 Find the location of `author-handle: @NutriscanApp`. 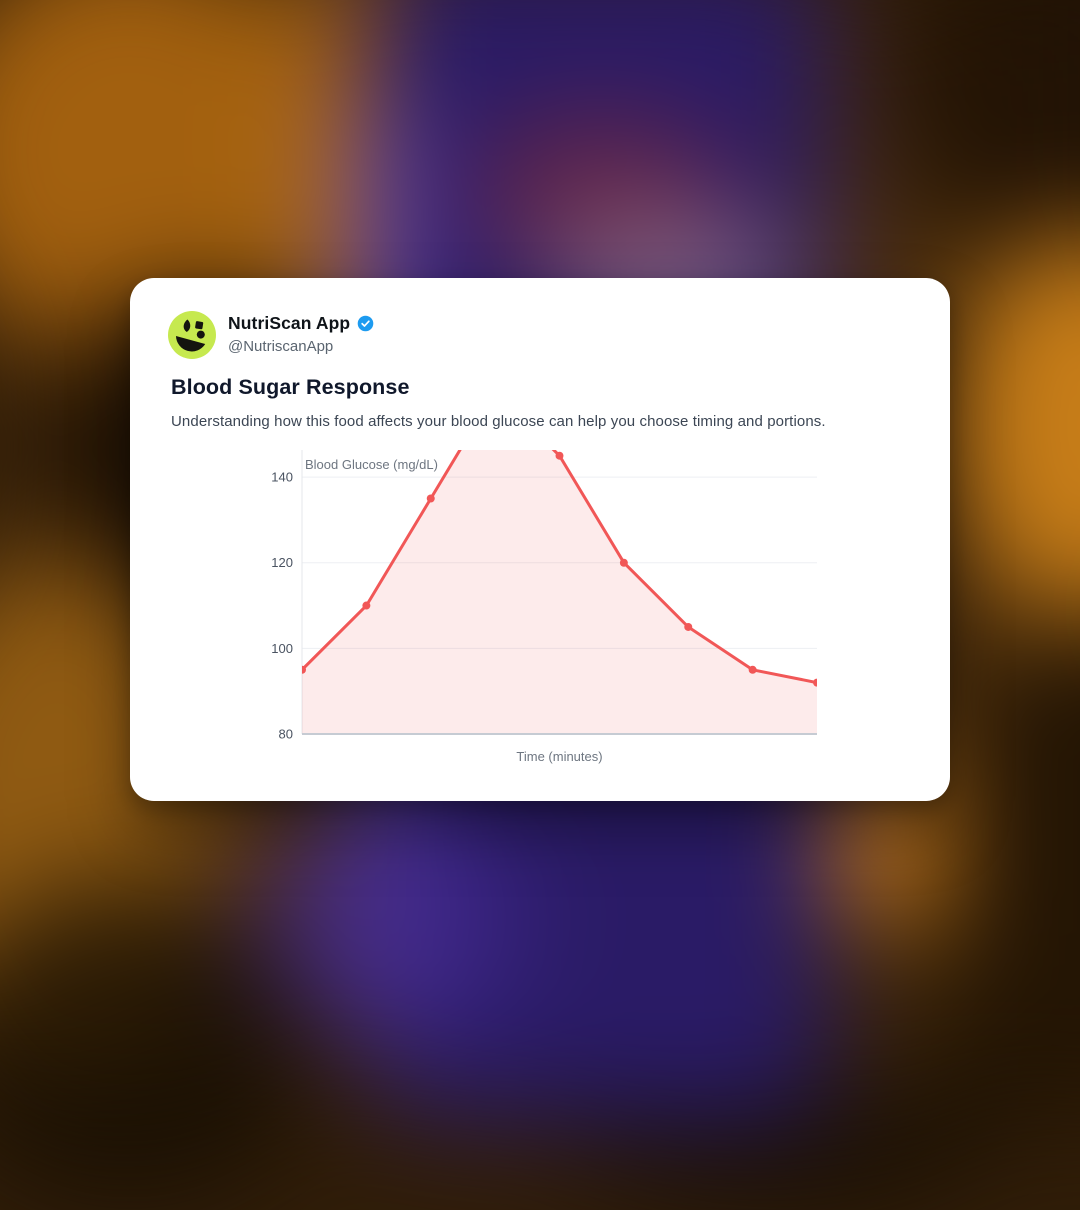

author-handle: @NutriscanApp is located at coordinates (281, 346).